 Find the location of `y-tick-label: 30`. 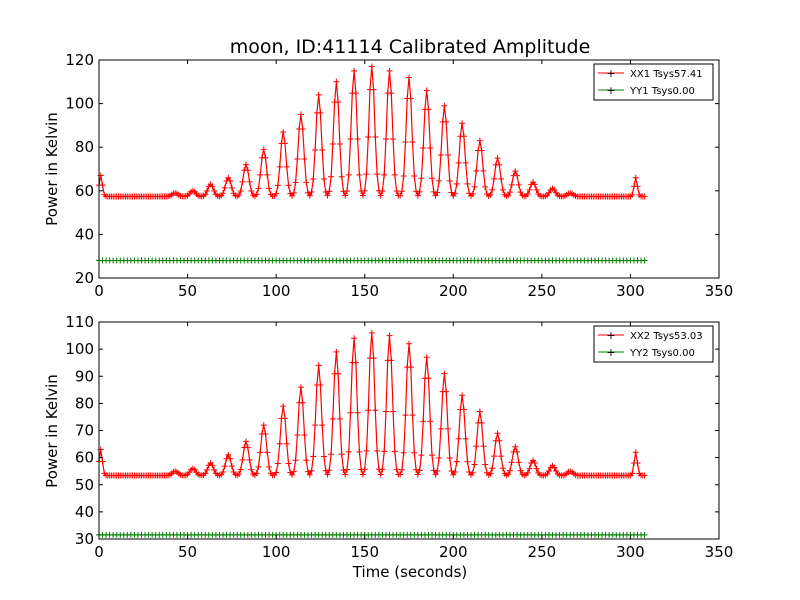

y-tick-label: 30 is located at coordinates (84, 539).